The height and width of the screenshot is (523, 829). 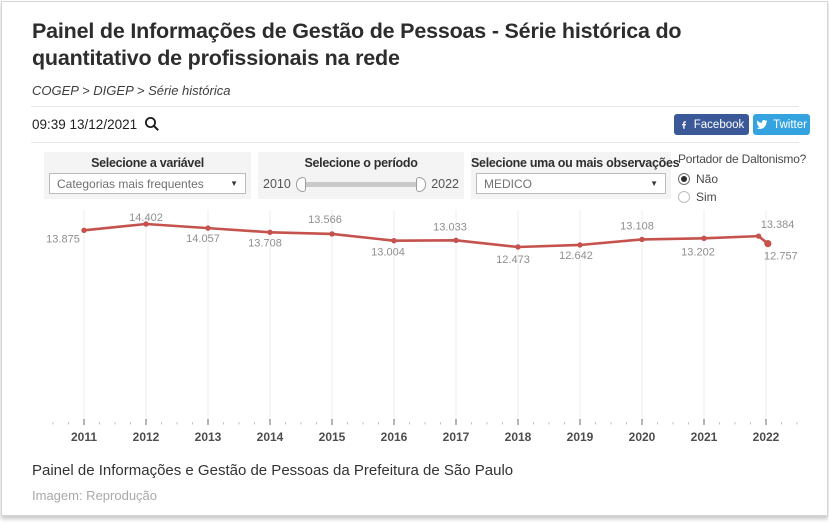 What do you see at coordinates (719, 124) in the screenshot?
I see `facebook-button-label: Facebook` at bounding box center [719, 124].